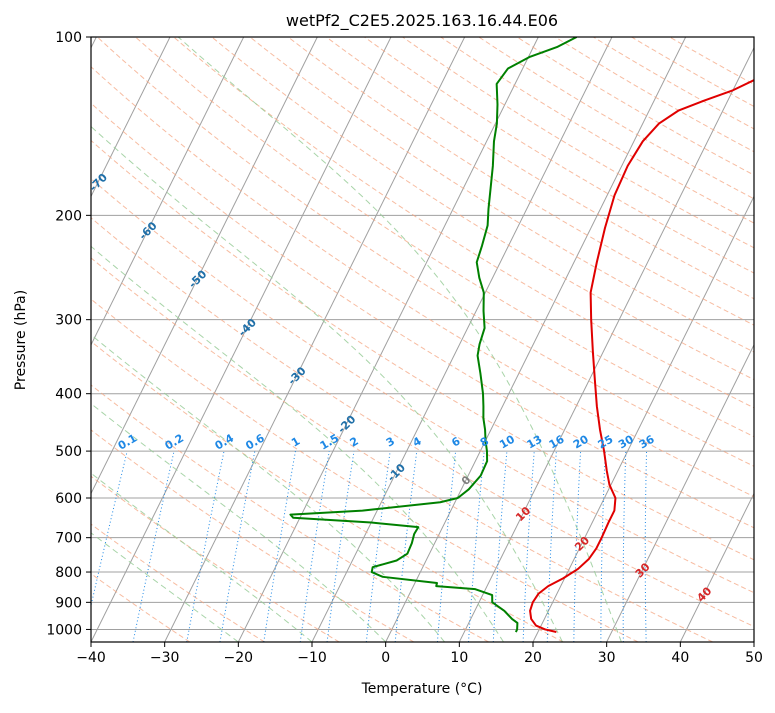  Describe the element at coordinates (533, 658) in the screenshot. I see `x-tick-label: 20` at that location.